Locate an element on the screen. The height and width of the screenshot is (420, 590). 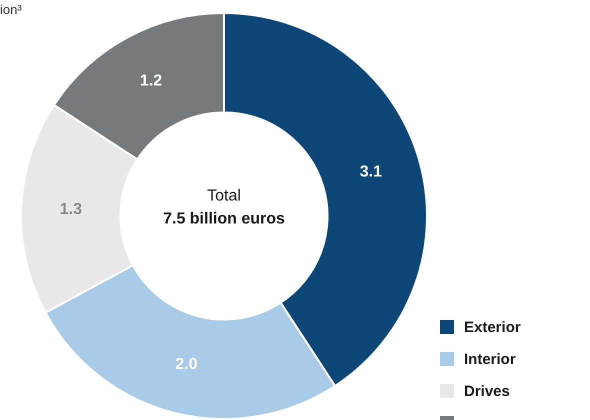
data-label: 1.2 is located at coordinates (151, 81).